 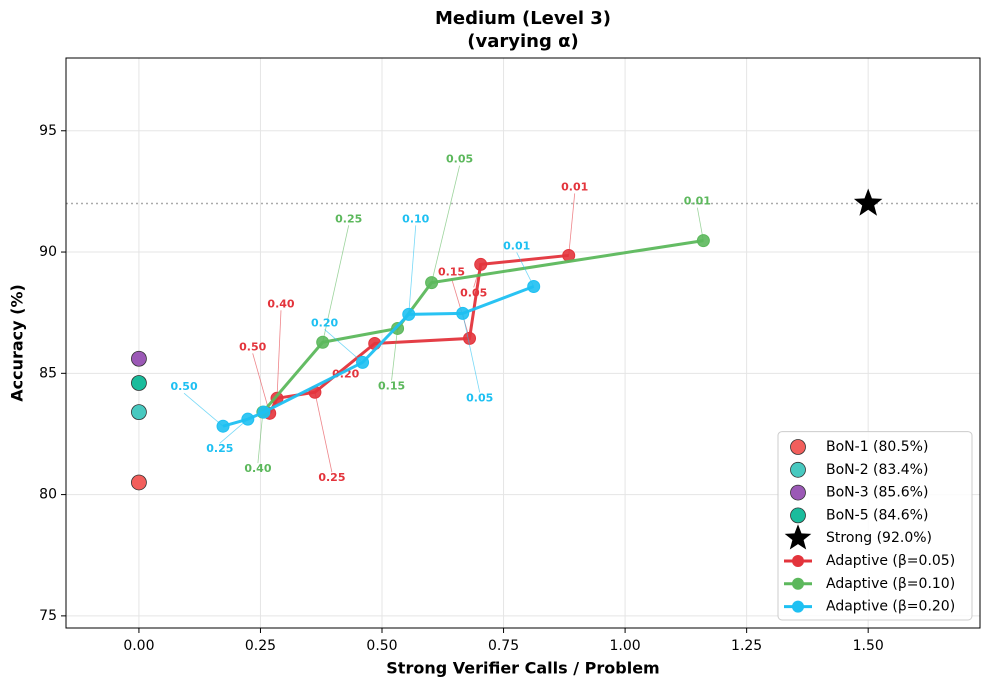 I want to click on legend-label: BoN-3 (85.6%), so click(x=877, y=493).